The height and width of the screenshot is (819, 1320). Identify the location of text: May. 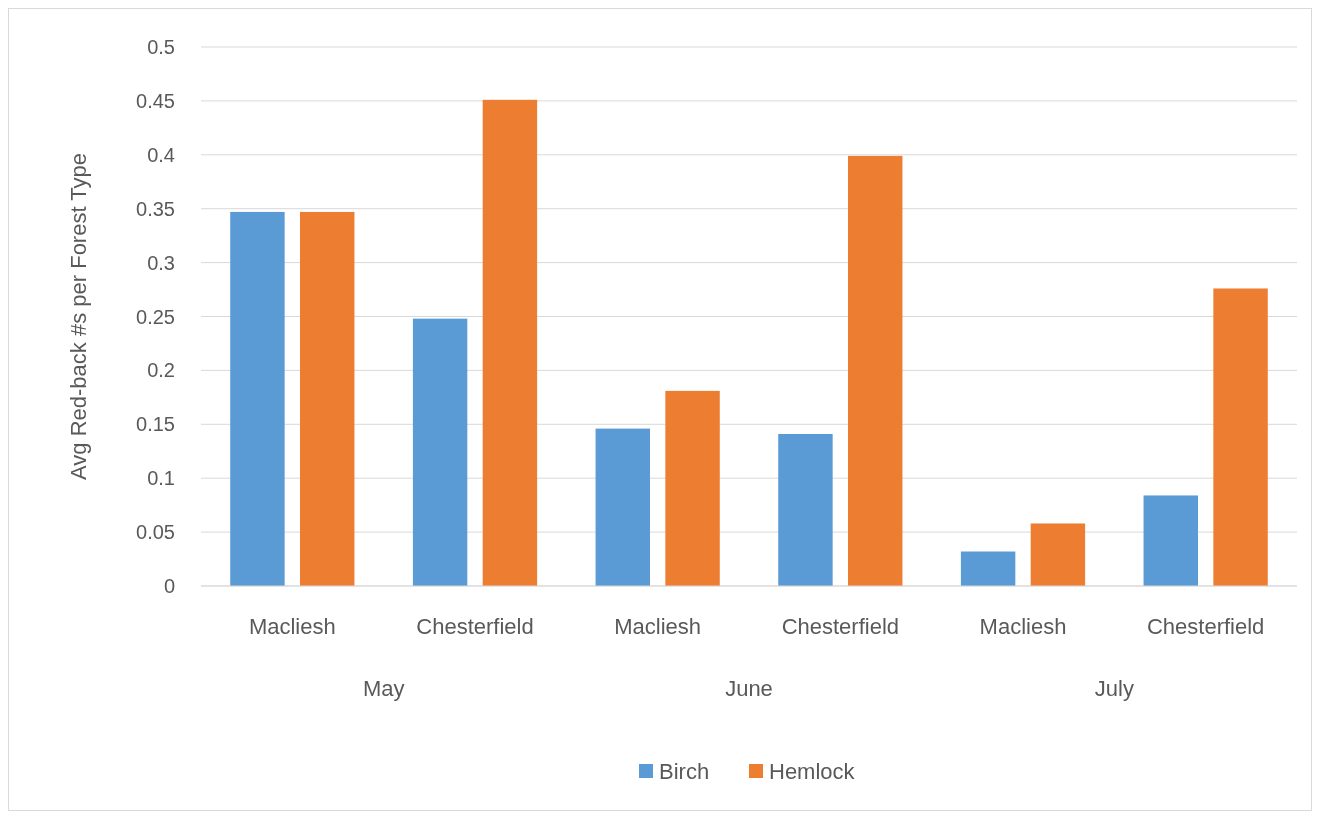
(383, 688).